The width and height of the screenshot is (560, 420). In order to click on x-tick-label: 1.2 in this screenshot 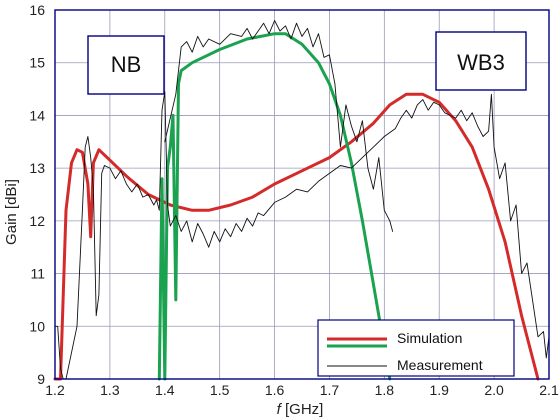, I will do `click(55, 390)`.